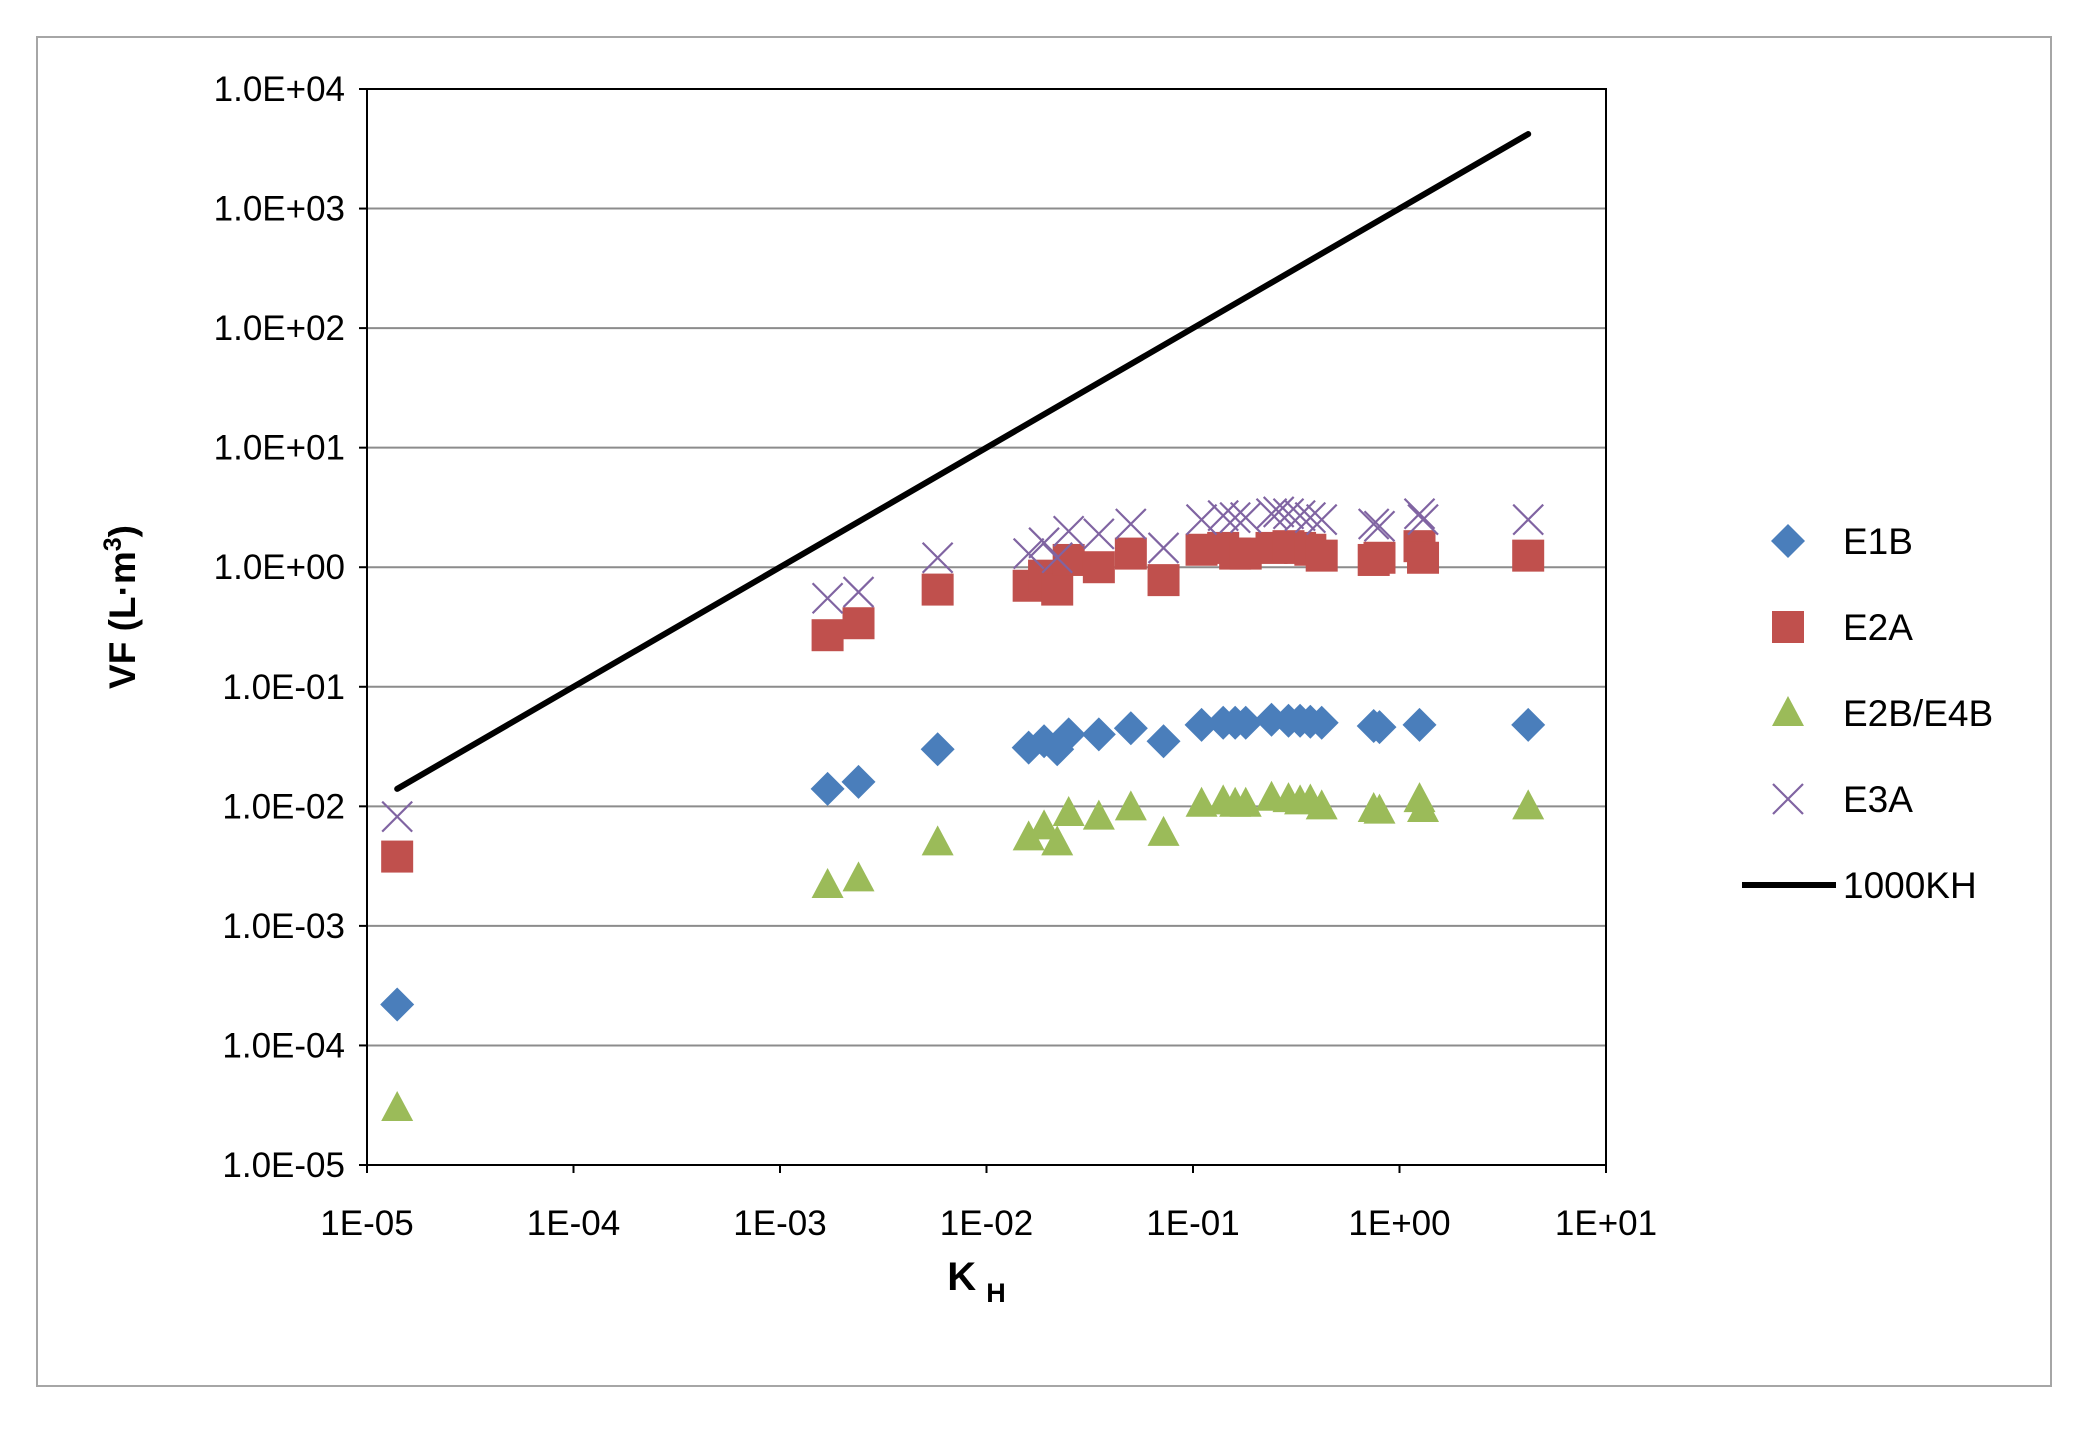  What do you see at coordinates (996, 1293) in the screenshot?
I see `x-axis-title-subscript: H` at bounding box center [996, 1293].